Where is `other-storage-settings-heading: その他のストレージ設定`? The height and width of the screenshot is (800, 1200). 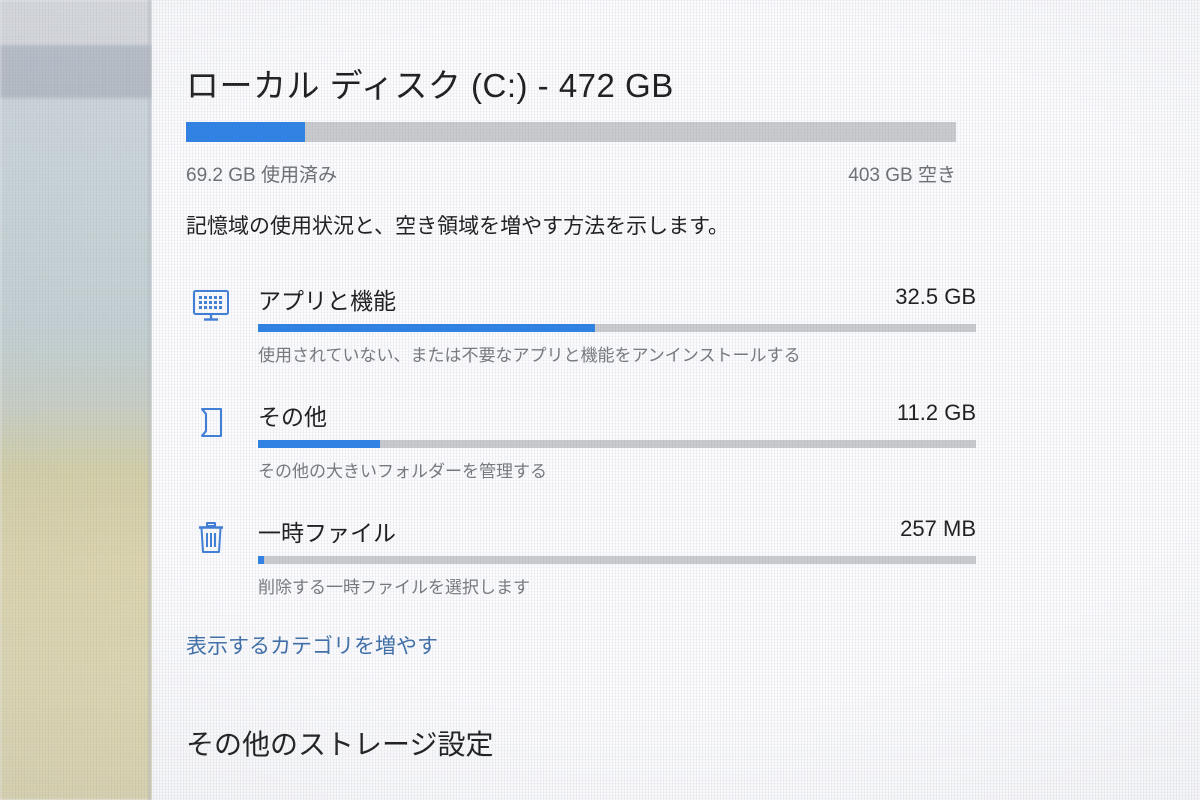 other-storage-settings-heading: その他のストレージ設定 is located at coordinates (340, 744).